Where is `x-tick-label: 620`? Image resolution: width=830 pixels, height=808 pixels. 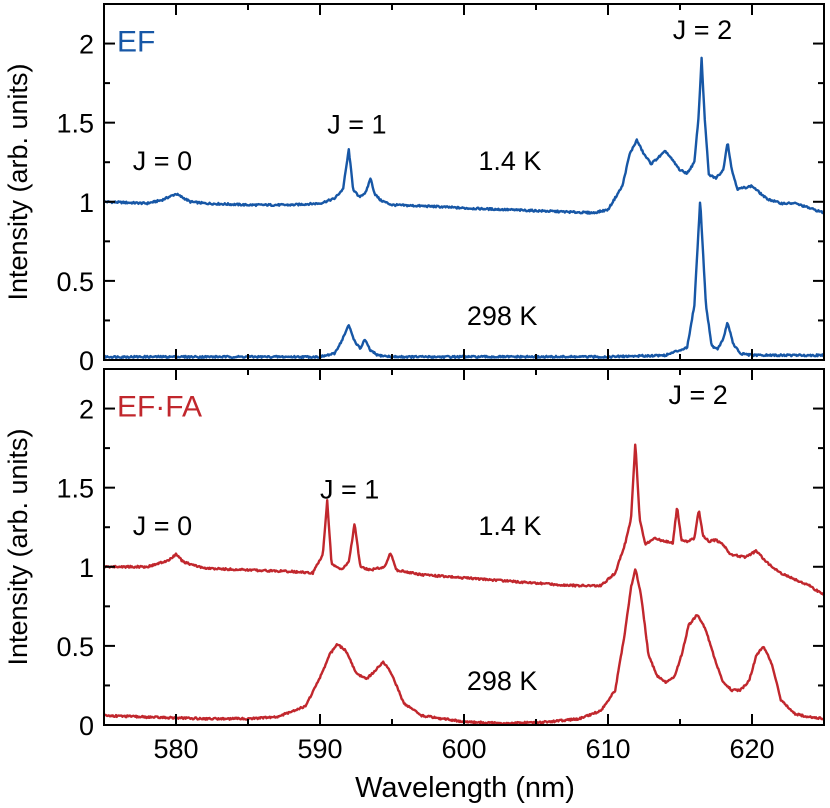
x-tick-label: 620 is located at coordinates (751, 749).